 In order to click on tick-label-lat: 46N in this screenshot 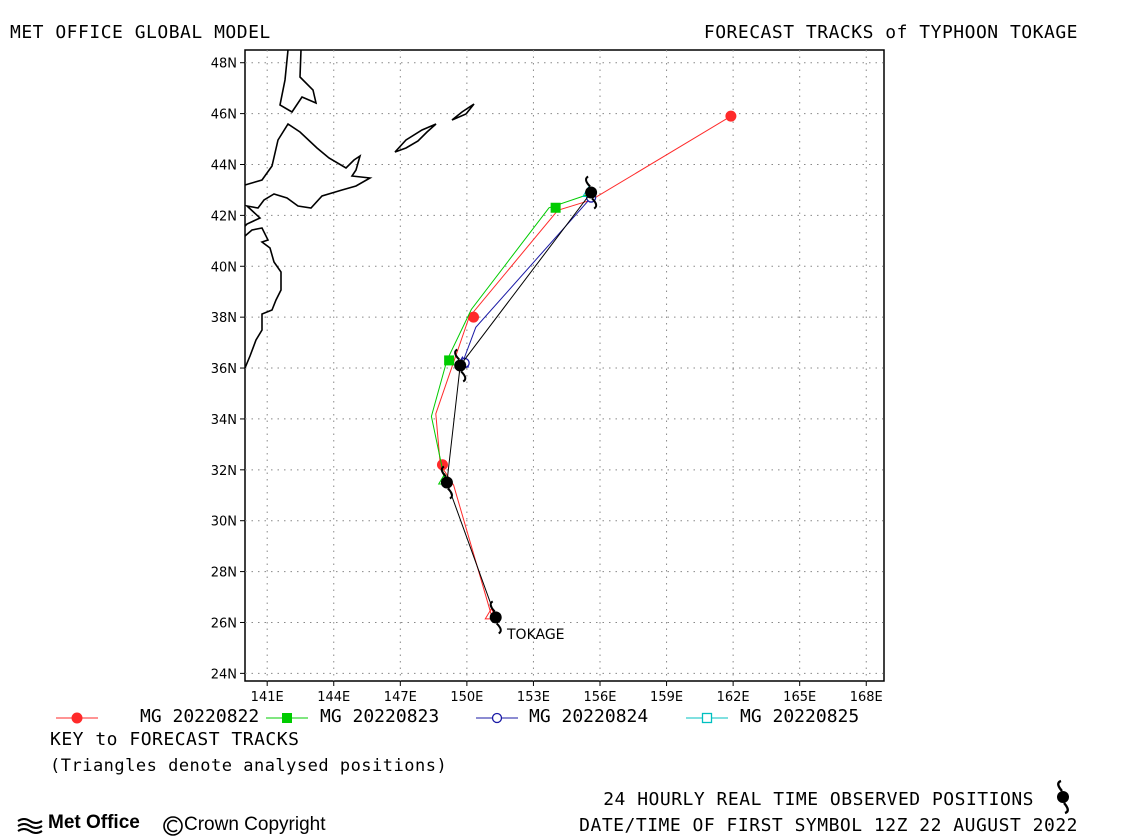, I will do `click(224, 115)`.